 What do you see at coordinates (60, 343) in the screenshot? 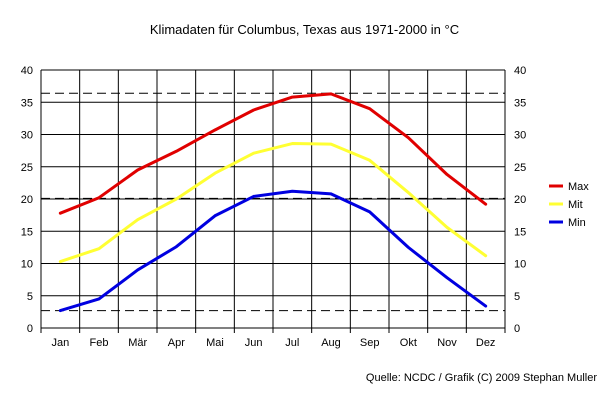
I see `x-tick-label: Jan` at bounding box center [60, 343].